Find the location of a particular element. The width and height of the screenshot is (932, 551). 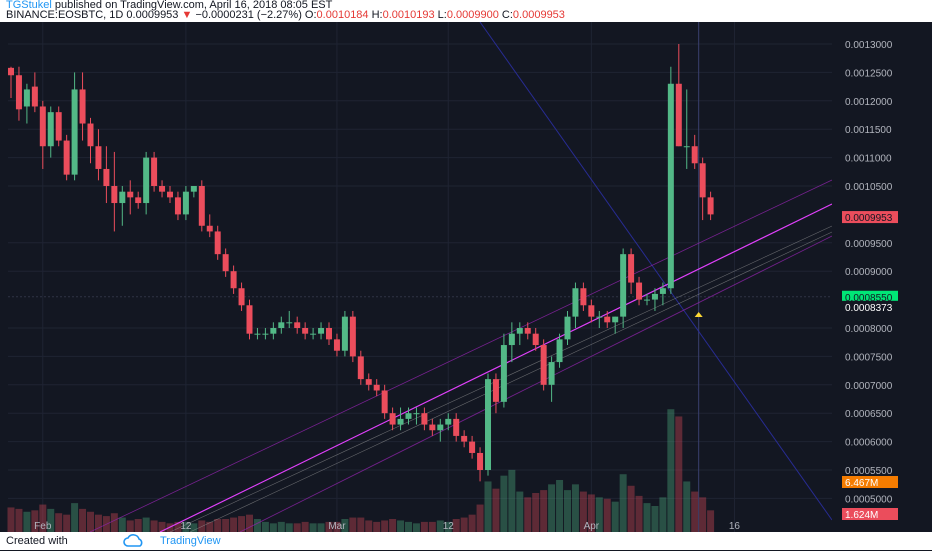

tradingview-brand: TradingView is located at coordinates (190, 541).